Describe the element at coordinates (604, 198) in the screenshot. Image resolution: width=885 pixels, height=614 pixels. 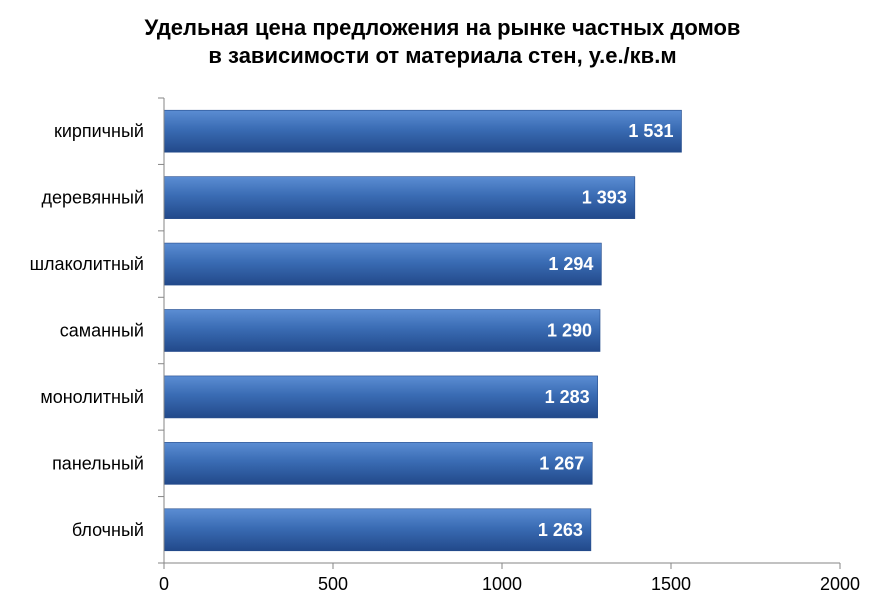
I see `data-label-1: 1 393` at that location.